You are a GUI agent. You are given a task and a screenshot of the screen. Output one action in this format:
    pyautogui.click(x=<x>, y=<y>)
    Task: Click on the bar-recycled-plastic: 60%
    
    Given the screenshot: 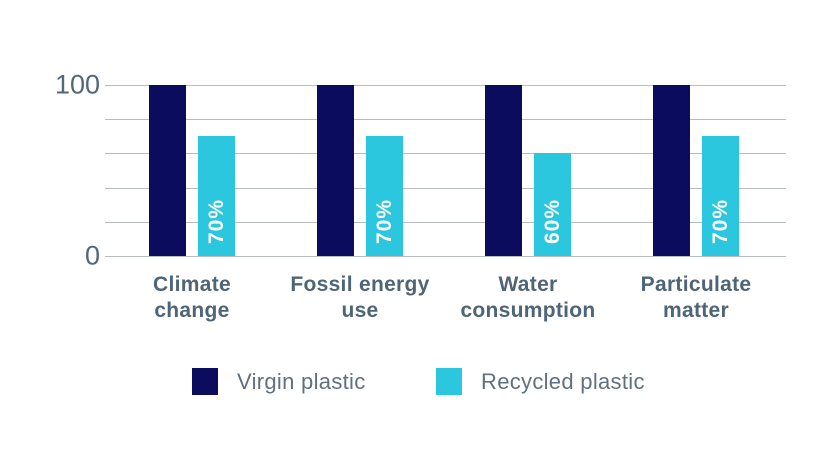 What is the action you would take?
    pyautogui.click(x=552, y=204)
    